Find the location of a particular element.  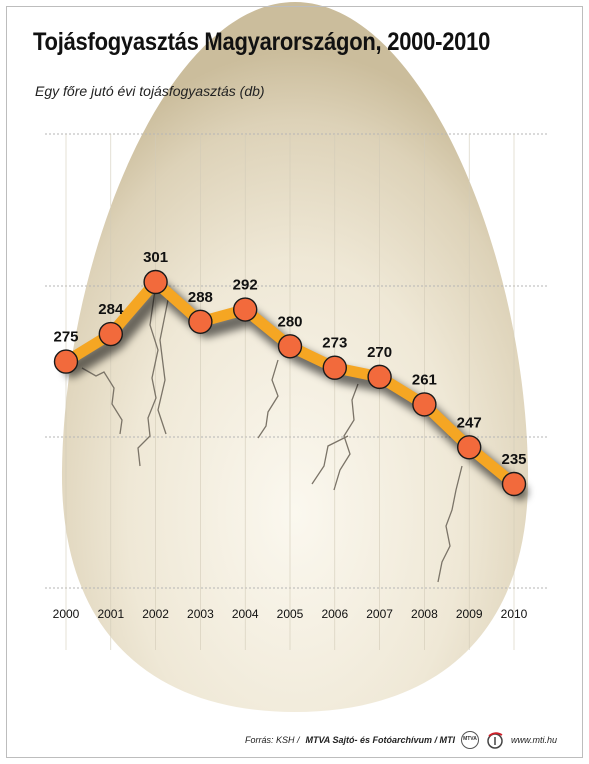

data-label-2004: 292 is located at coordinates (245, 285).